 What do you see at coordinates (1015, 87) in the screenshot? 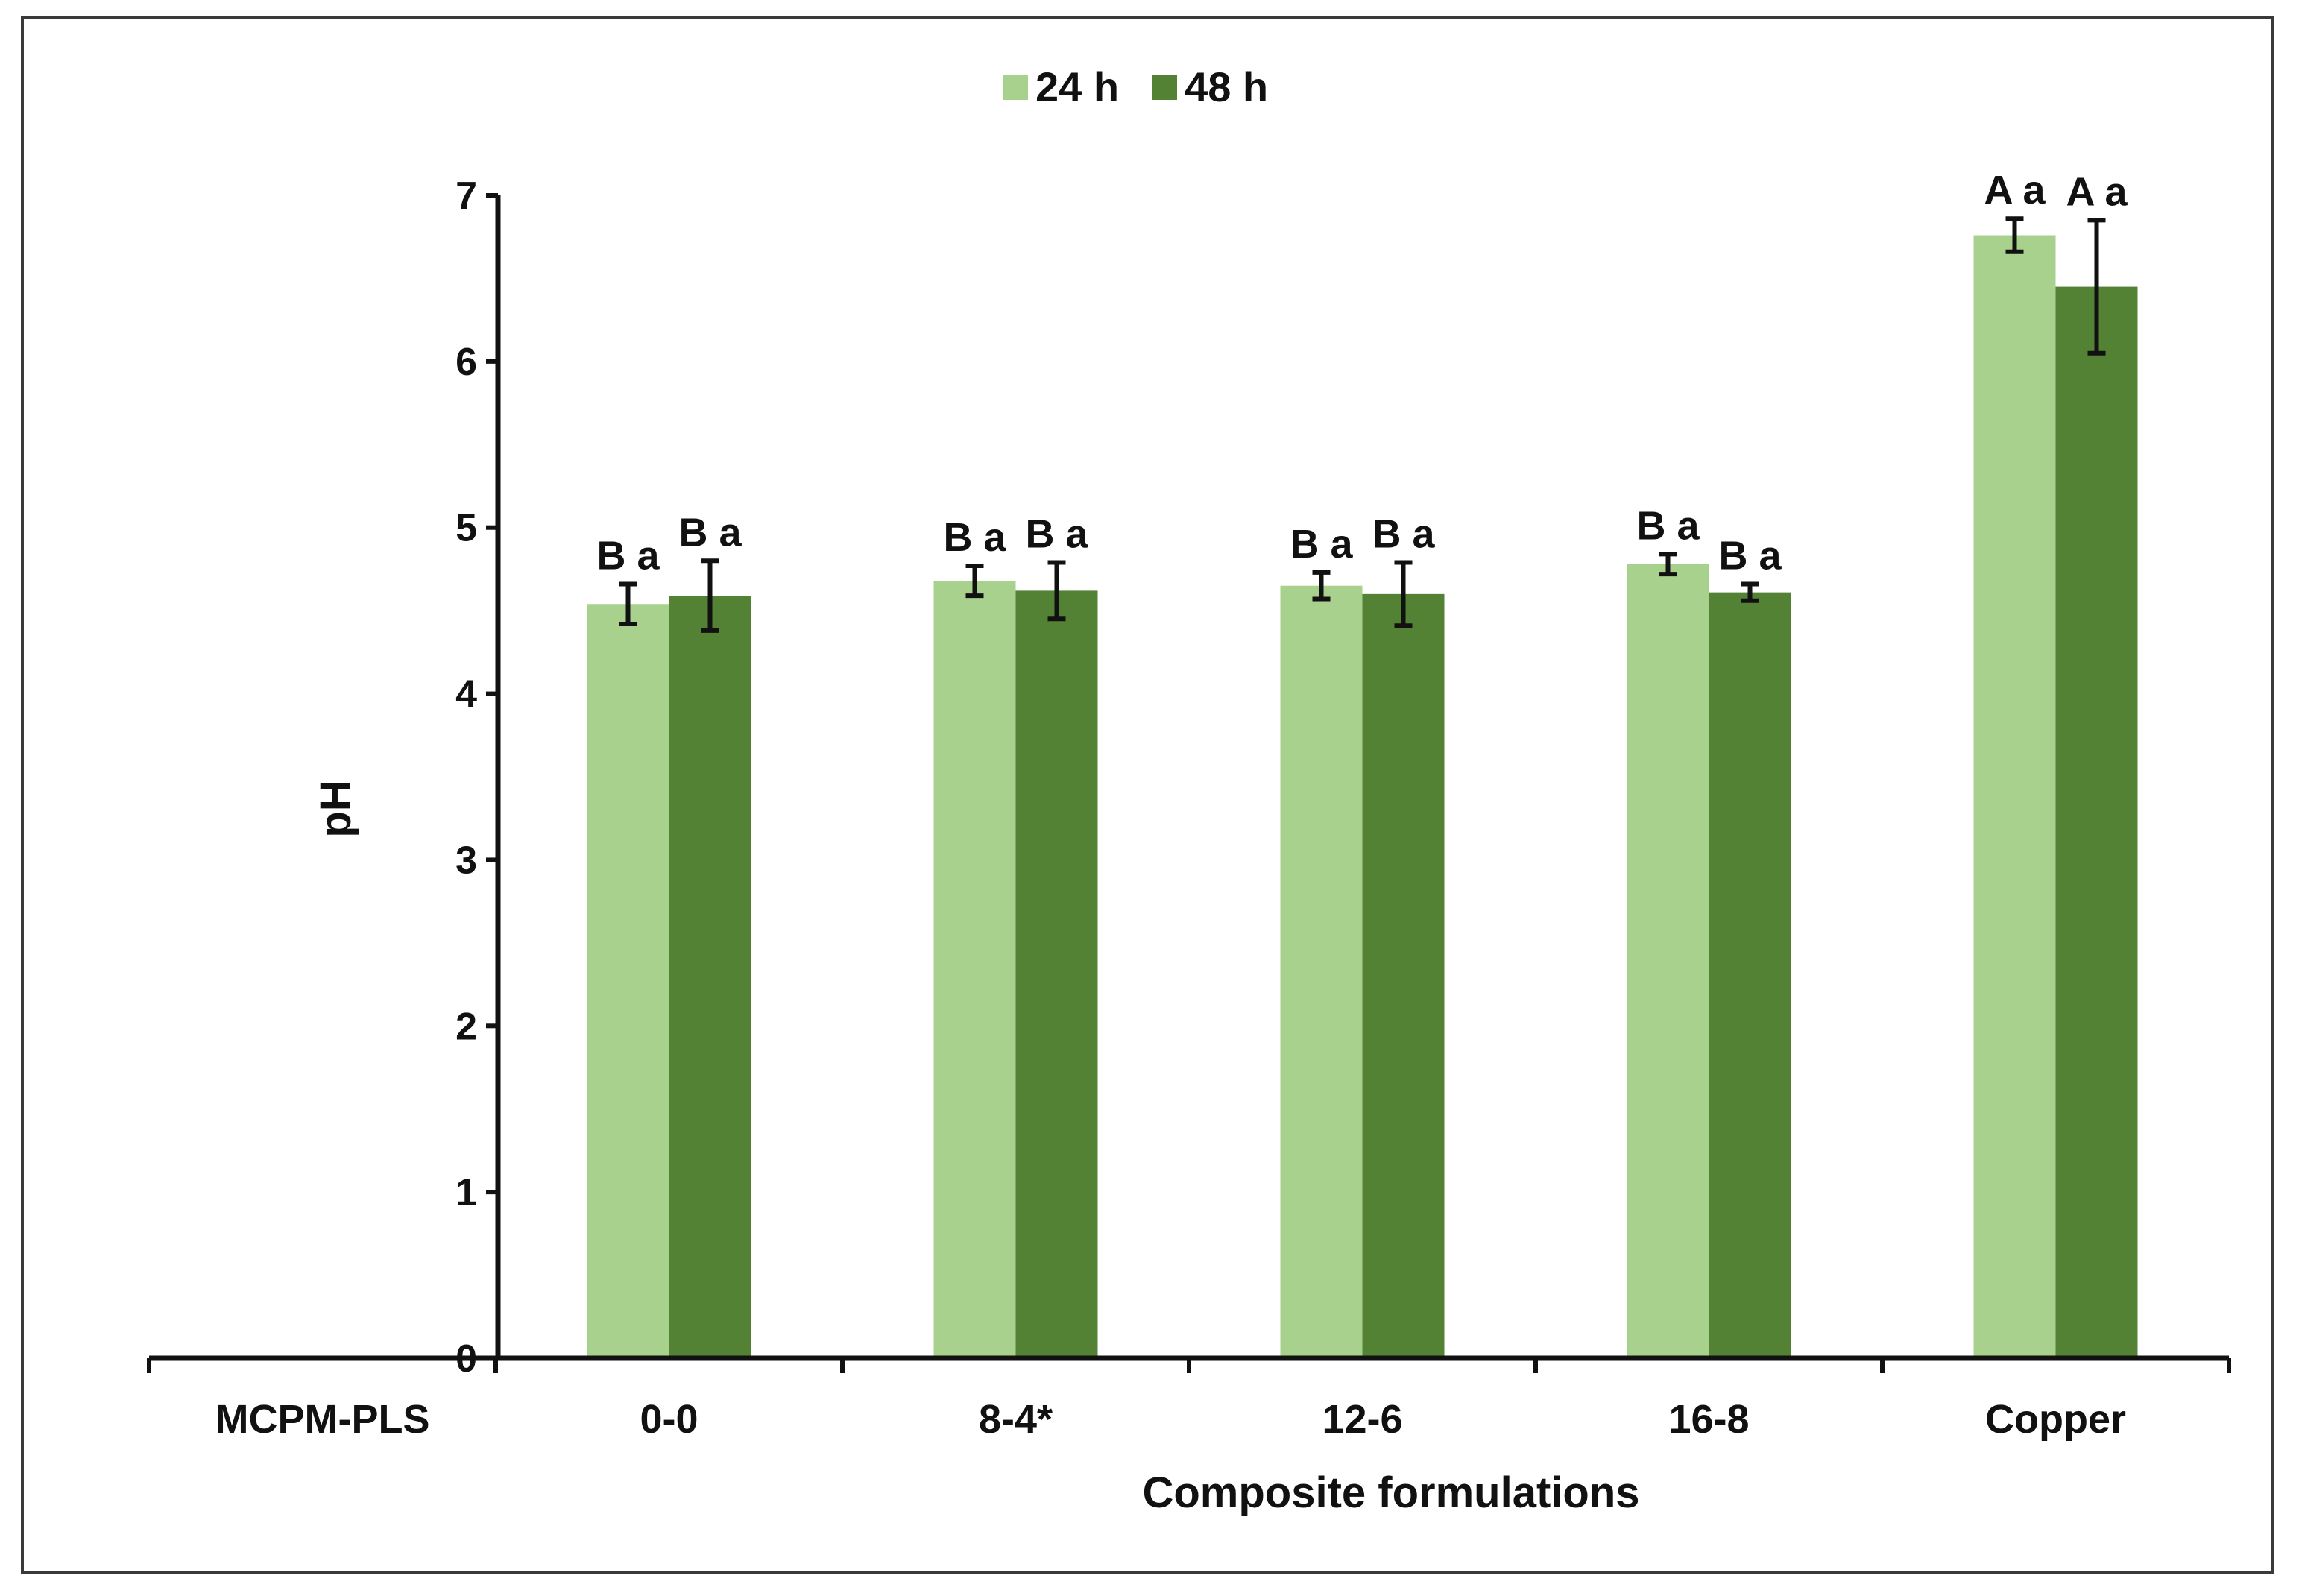
I see `legend-swatch-24h` at bounding box center [1015, 87].